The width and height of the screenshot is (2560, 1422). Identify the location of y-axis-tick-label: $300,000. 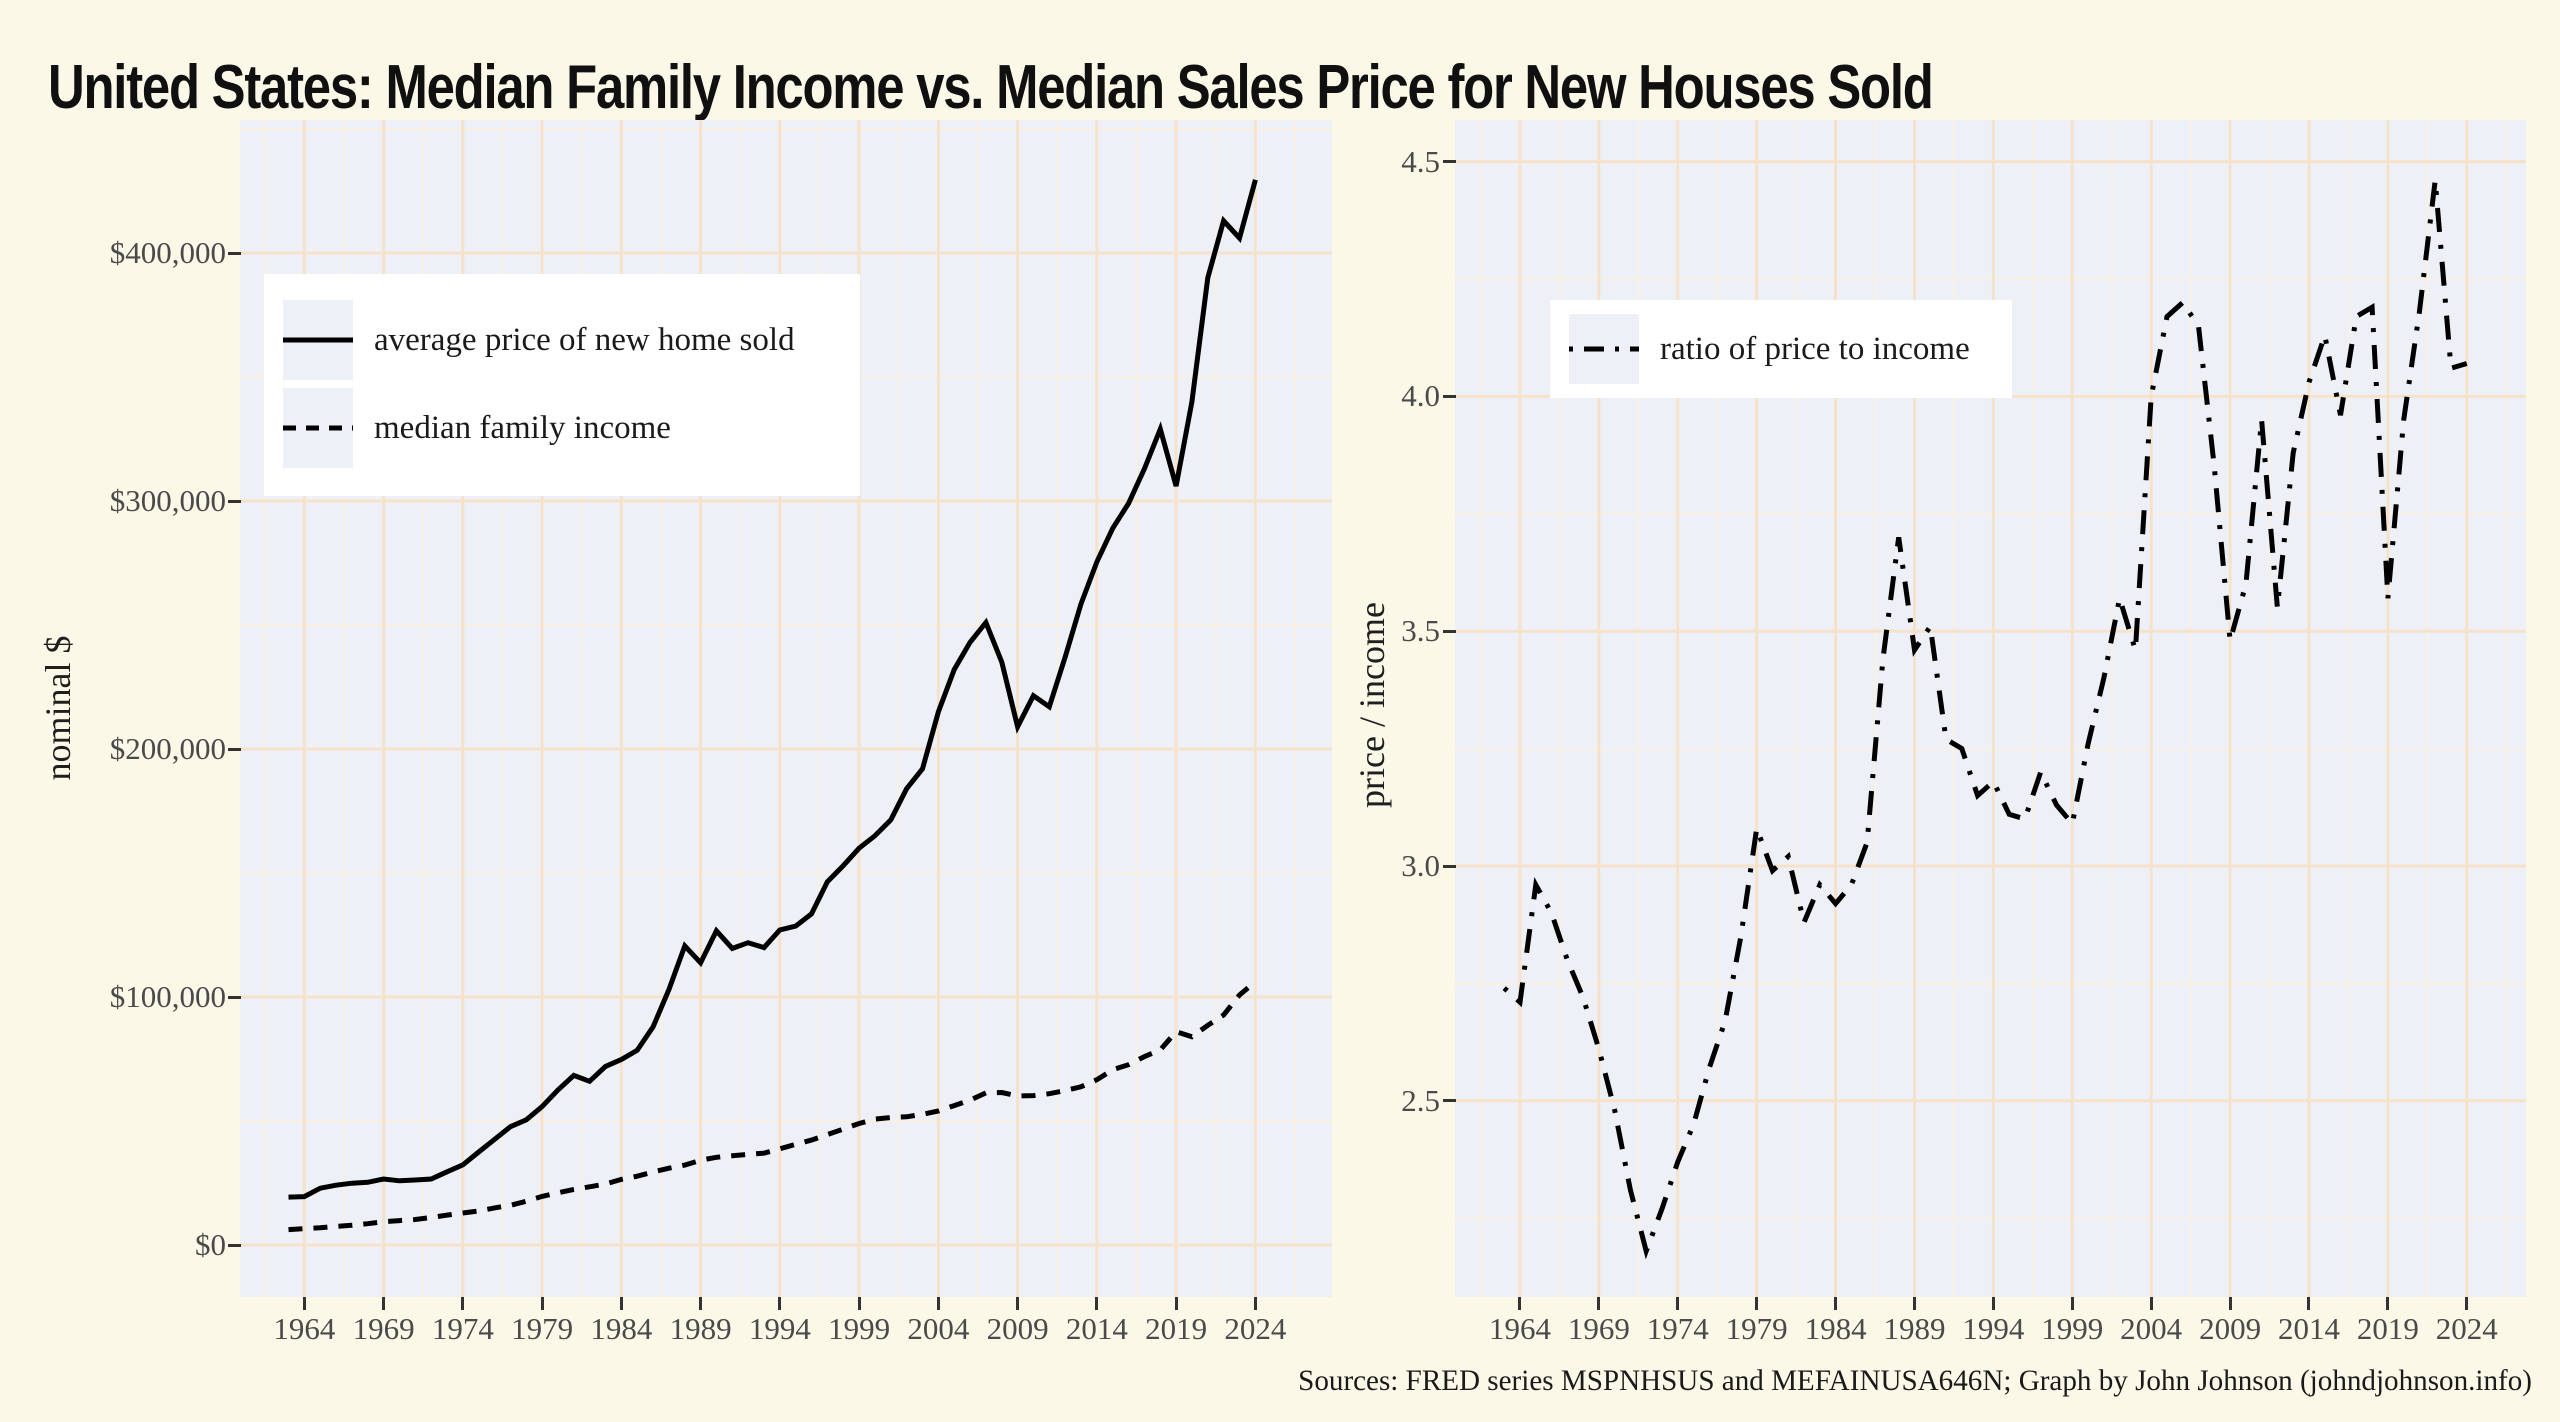
(167, 500).